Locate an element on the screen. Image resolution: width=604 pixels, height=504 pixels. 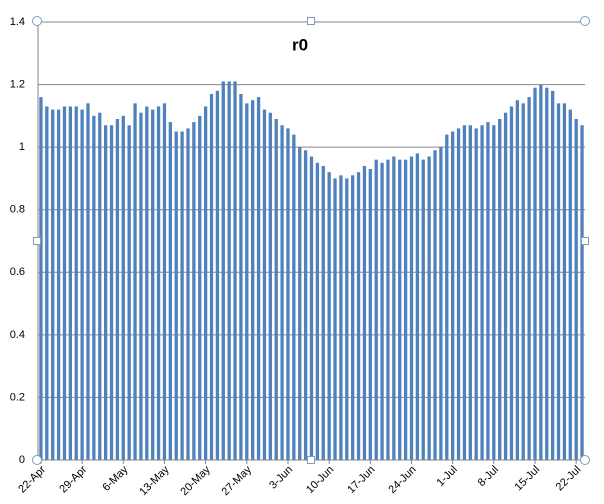
y-tick-label: 1.2 is located at coordinates (17, 84).